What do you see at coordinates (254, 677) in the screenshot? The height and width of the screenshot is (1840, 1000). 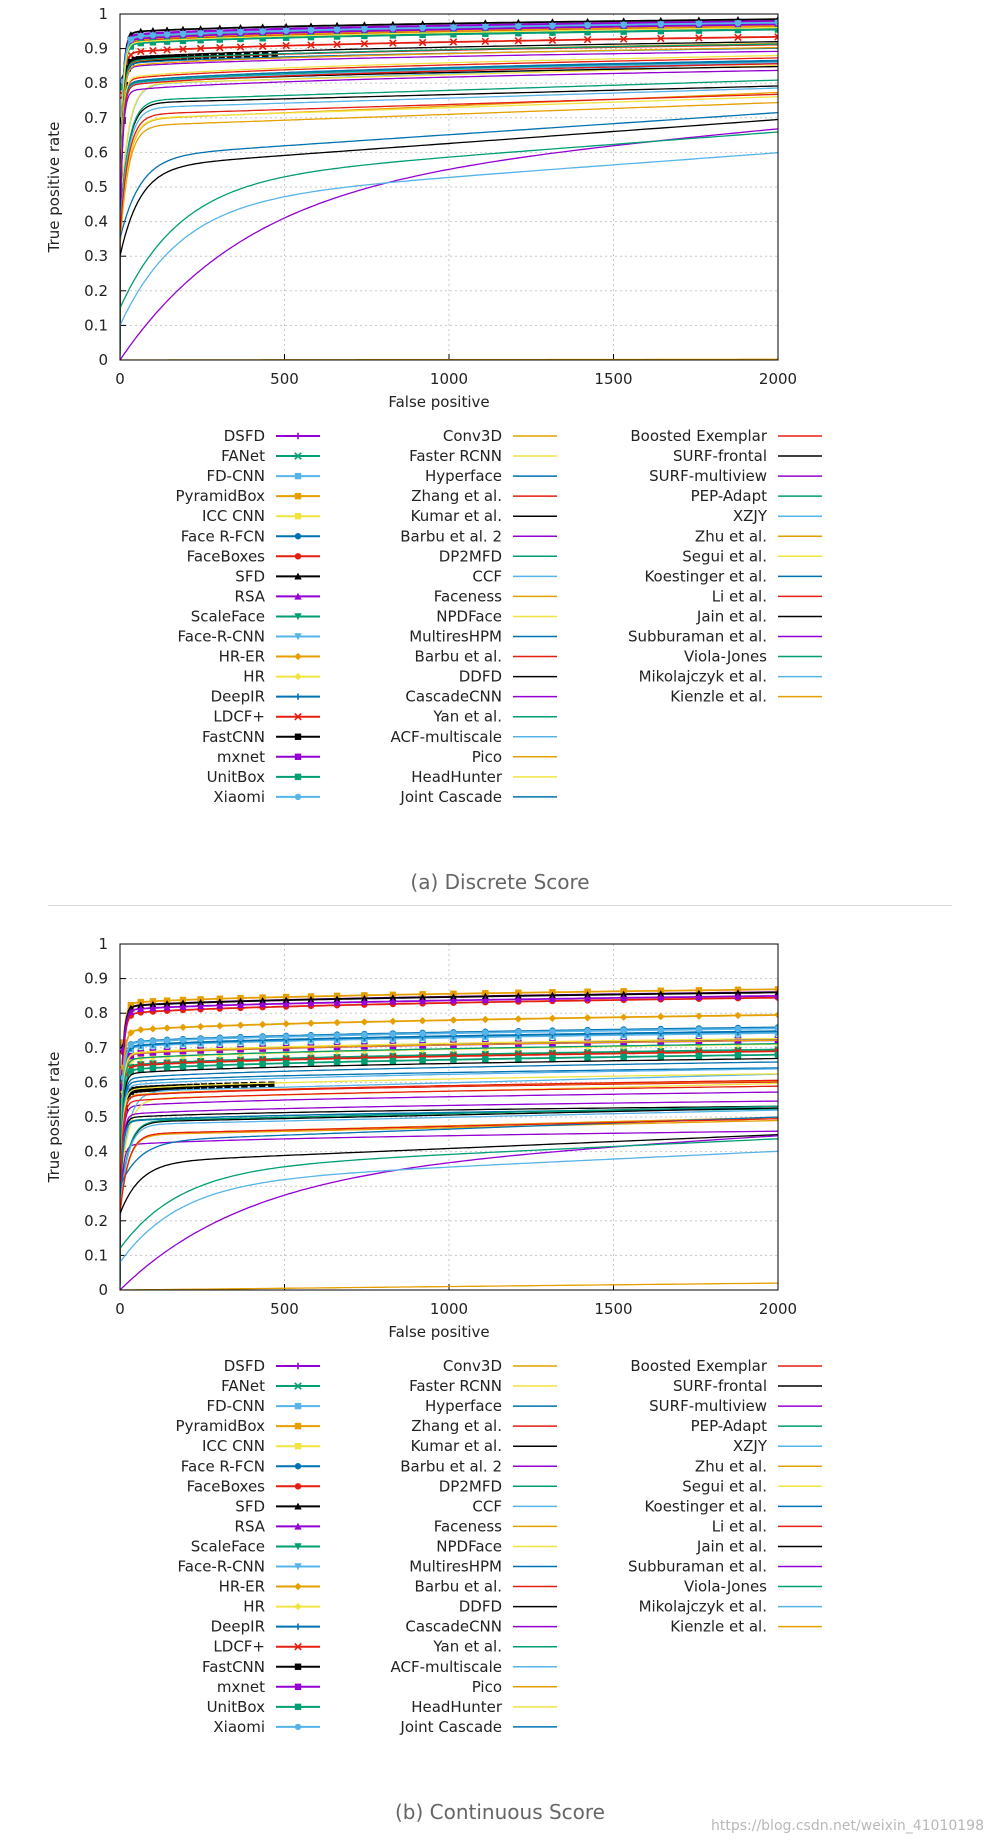 I see `legend-label-hr: HR` at bounding box center [254, 677].